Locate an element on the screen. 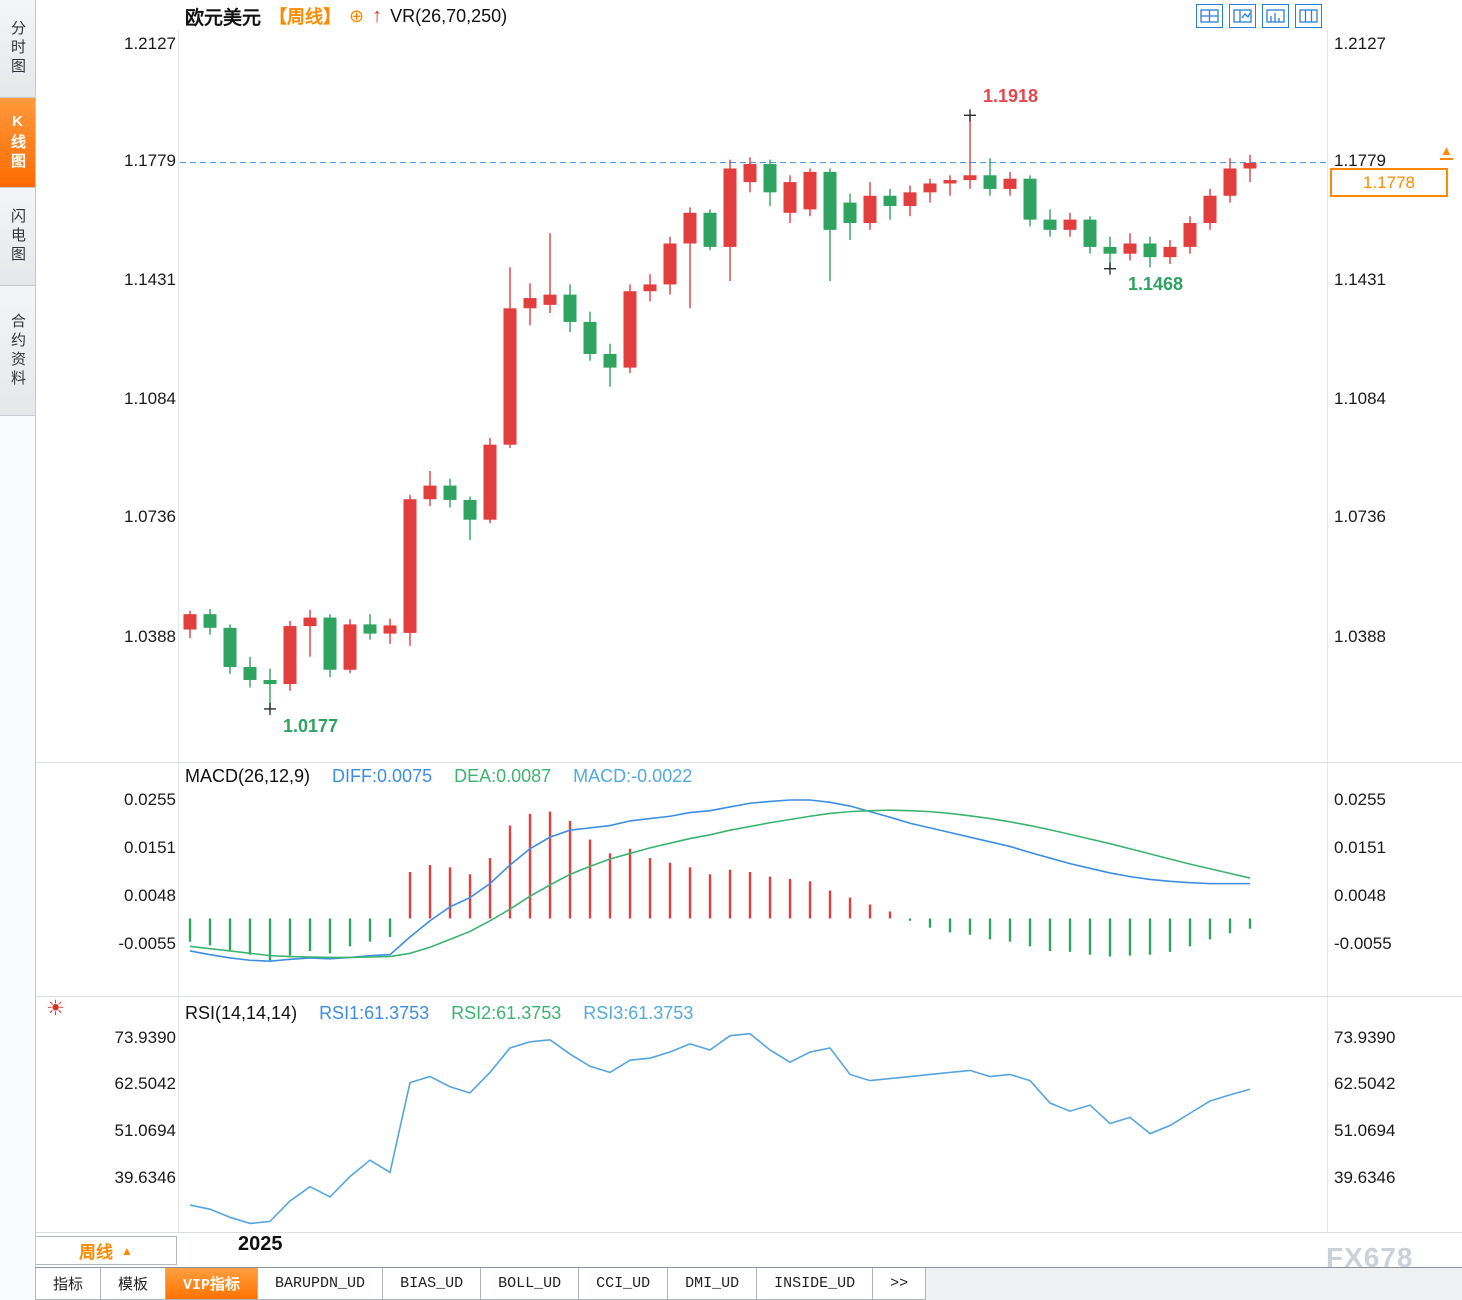 The width and height of the screenshot is (1462, 1300). left-sidebar: 分时图 K线图 闪电图 合约资料 is located at coordinates (18, 650).